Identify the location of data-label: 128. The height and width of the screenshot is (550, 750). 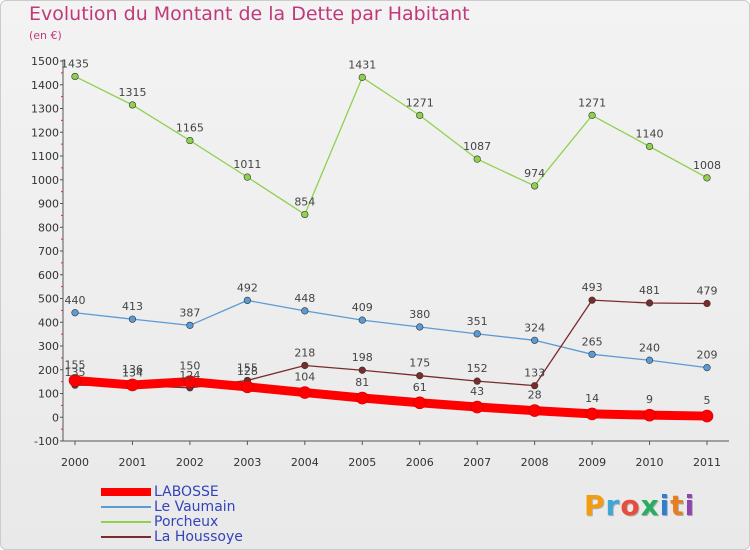
(247, 371).